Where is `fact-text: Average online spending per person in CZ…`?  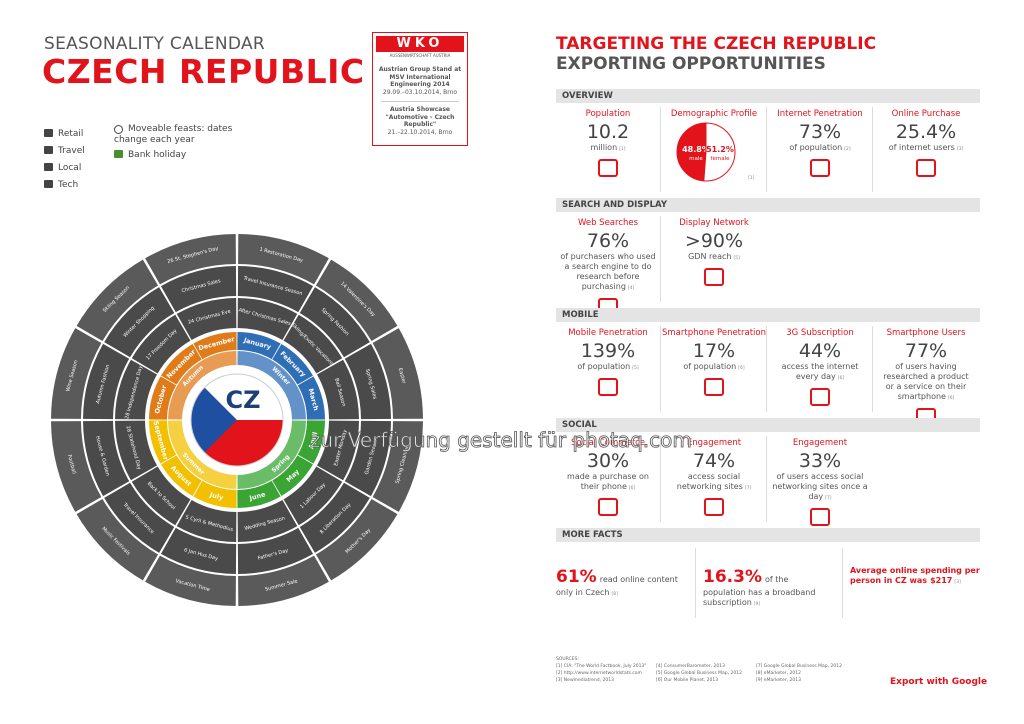
fact-text: Average online spending per person in CZ… is located at coordinates (915, 576).